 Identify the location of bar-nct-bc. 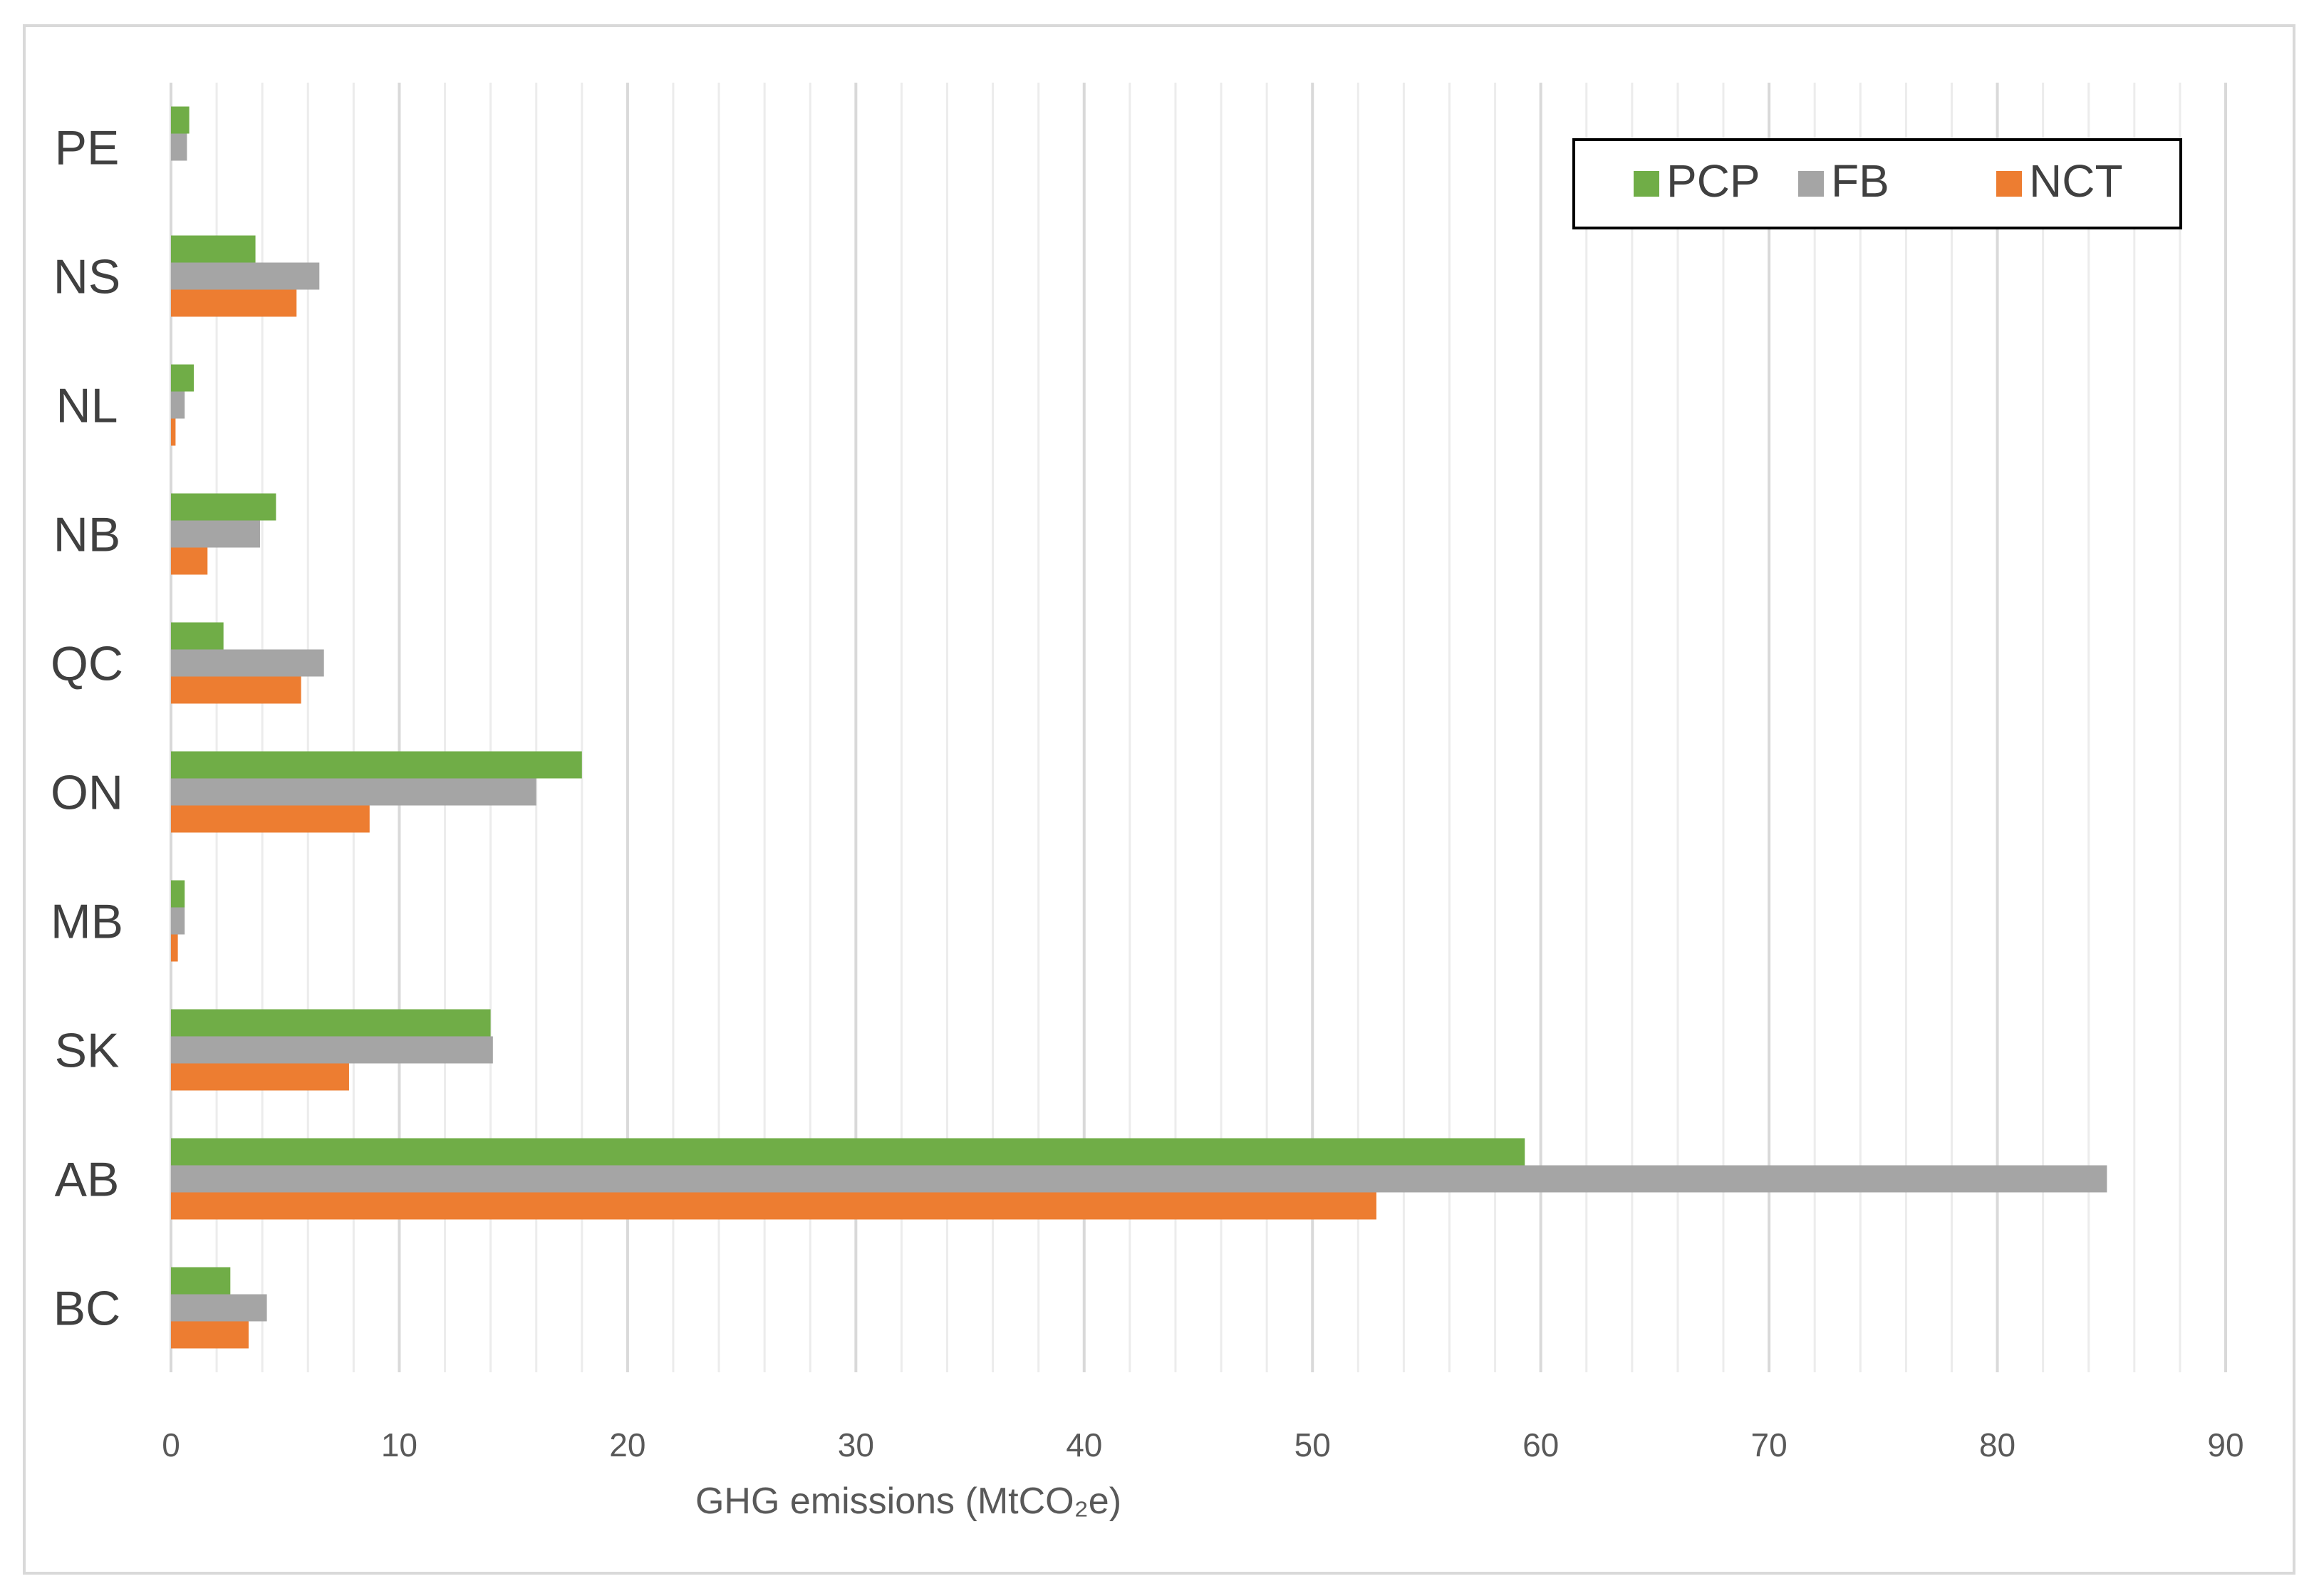
(210, 1335).